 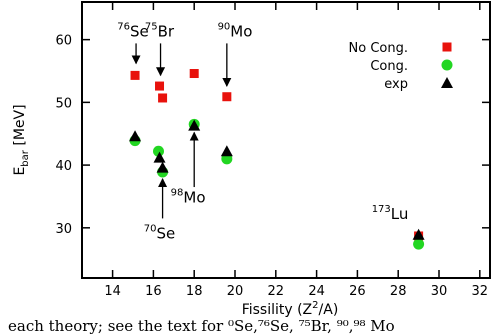 I want to click on y-tick-label: 60, so click(x=63, y=41).